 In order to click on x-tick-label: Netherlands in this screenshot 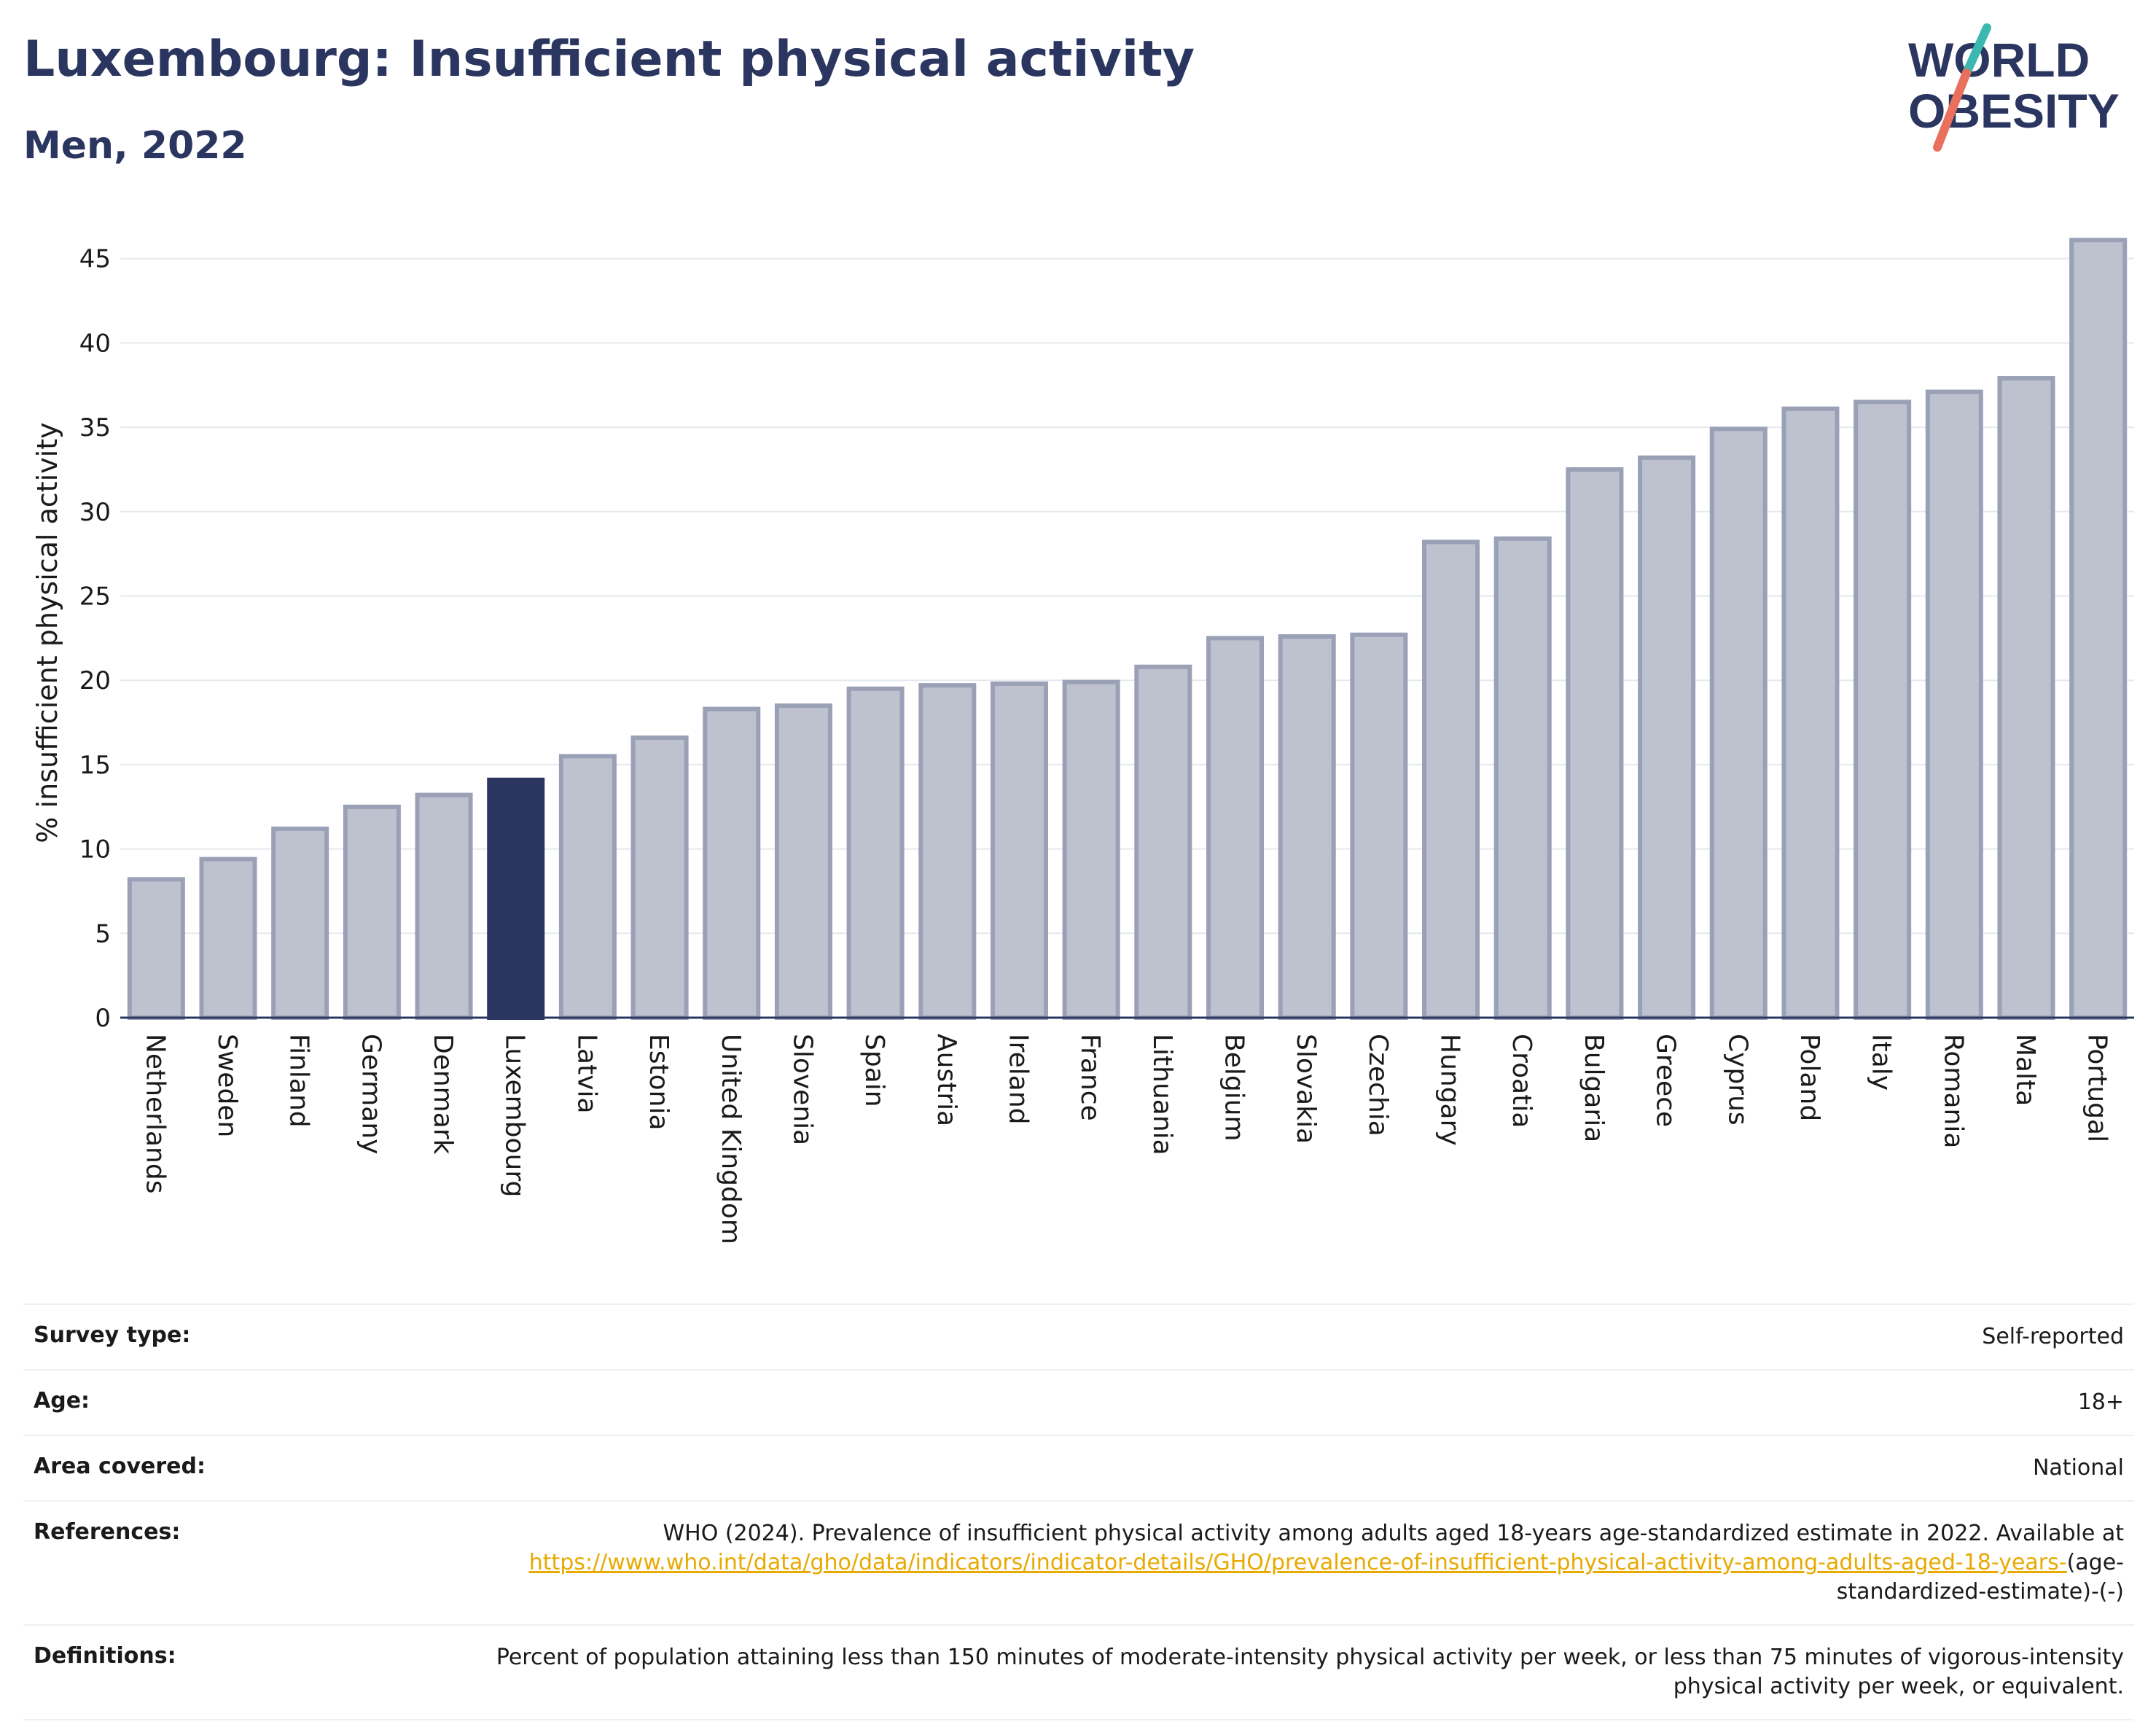, I will do `click(155, 1113)`.